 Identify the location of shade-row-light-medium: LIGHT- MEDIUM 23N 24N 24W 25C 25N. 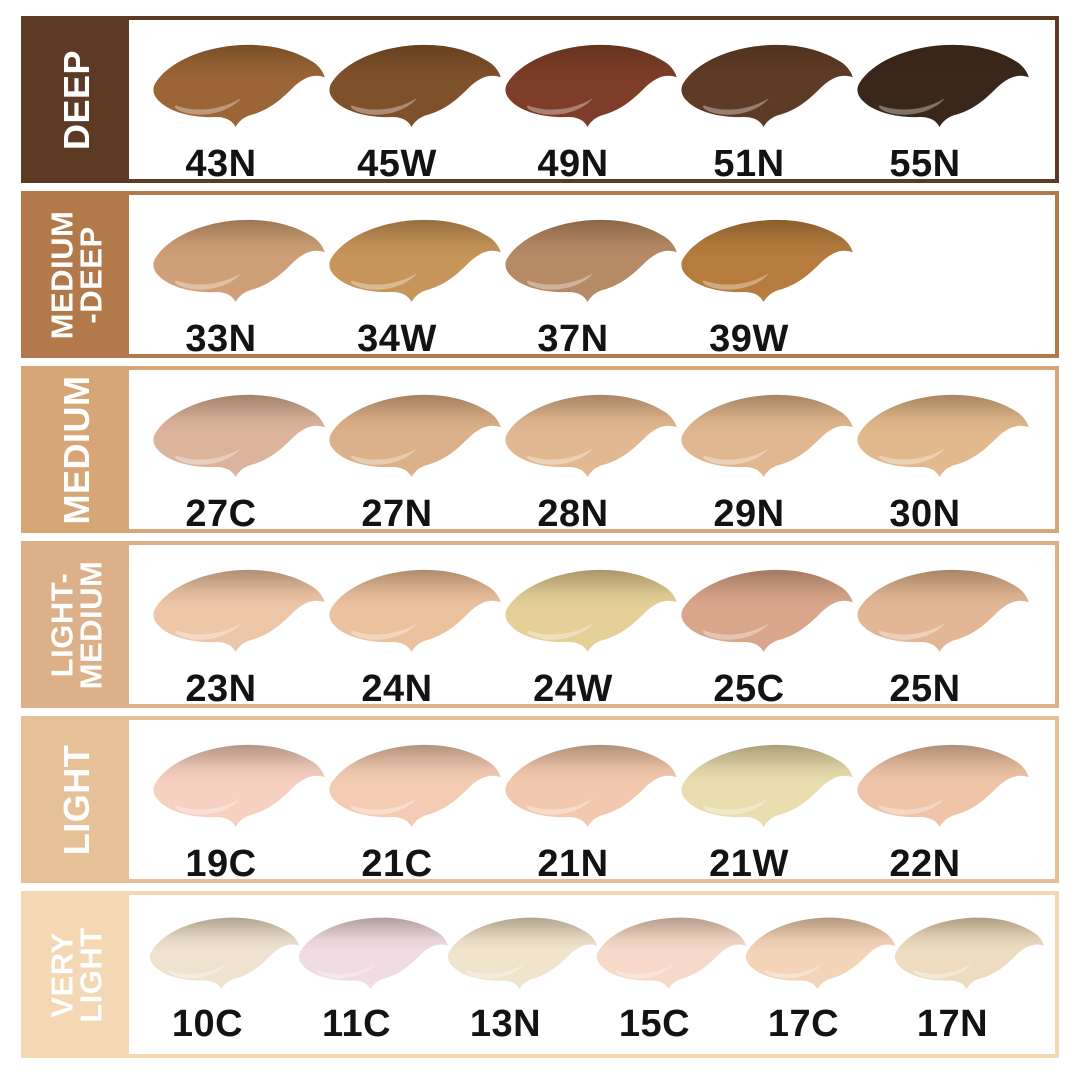
(540, 624).